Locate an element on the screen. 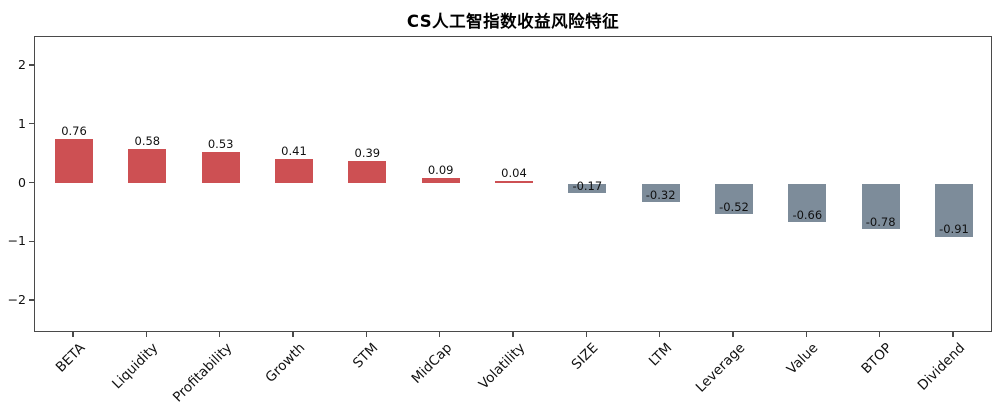  x-tick-label: LTM is located at coordinates (660, 355).